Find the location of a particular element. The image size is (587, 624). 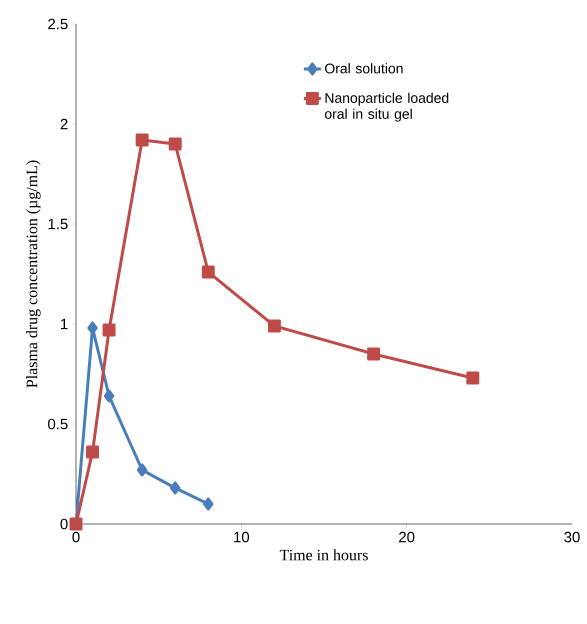

legend-label: Nanoparticle loaded oral in situ gel is located at coordinates (386, 107).